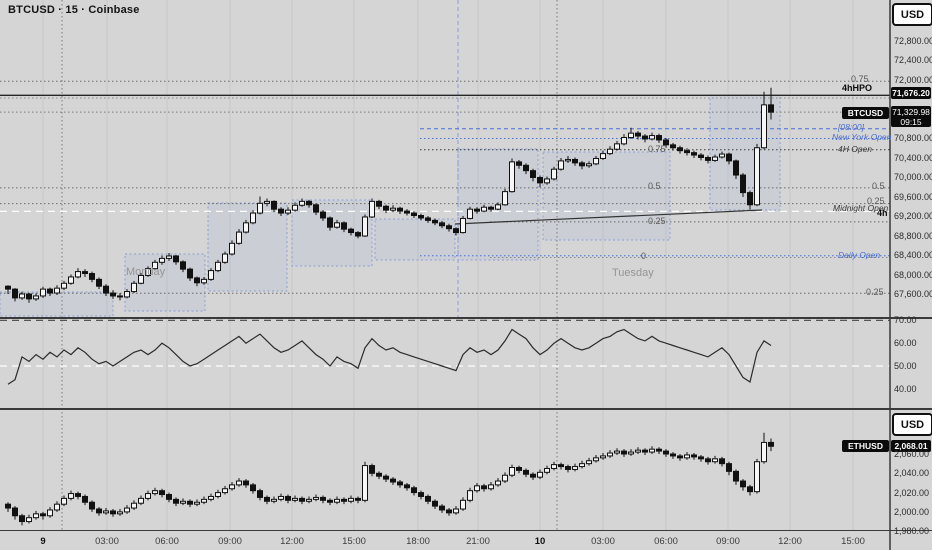 This screenshot has height=550, width=932. I want to click on time-axis-label: 18:00, so click(418, 541).